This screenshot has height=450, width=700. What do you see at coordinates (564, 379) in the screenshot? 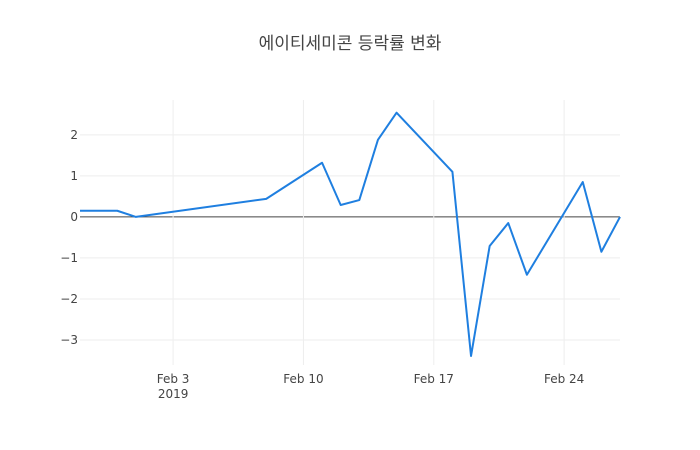
I see `x-tick-label: Feb 24` at bounding box center [564, 379].